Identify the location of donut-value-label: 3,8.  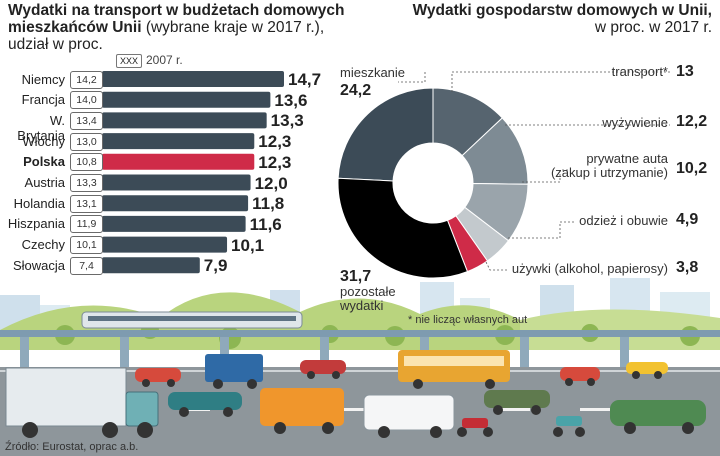
(687, 267).